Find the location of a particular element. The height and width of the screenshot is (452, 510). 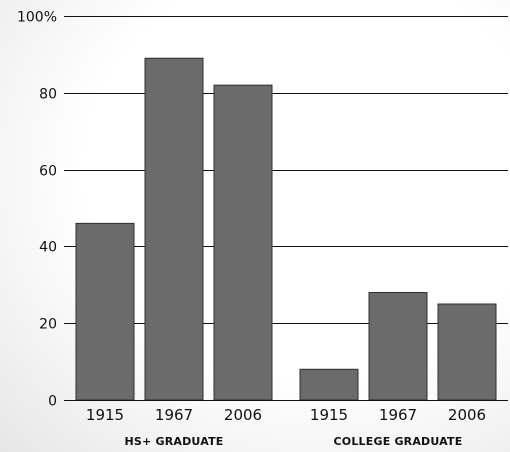

y-tick-label: 0 is located at coordinates (52, 402).